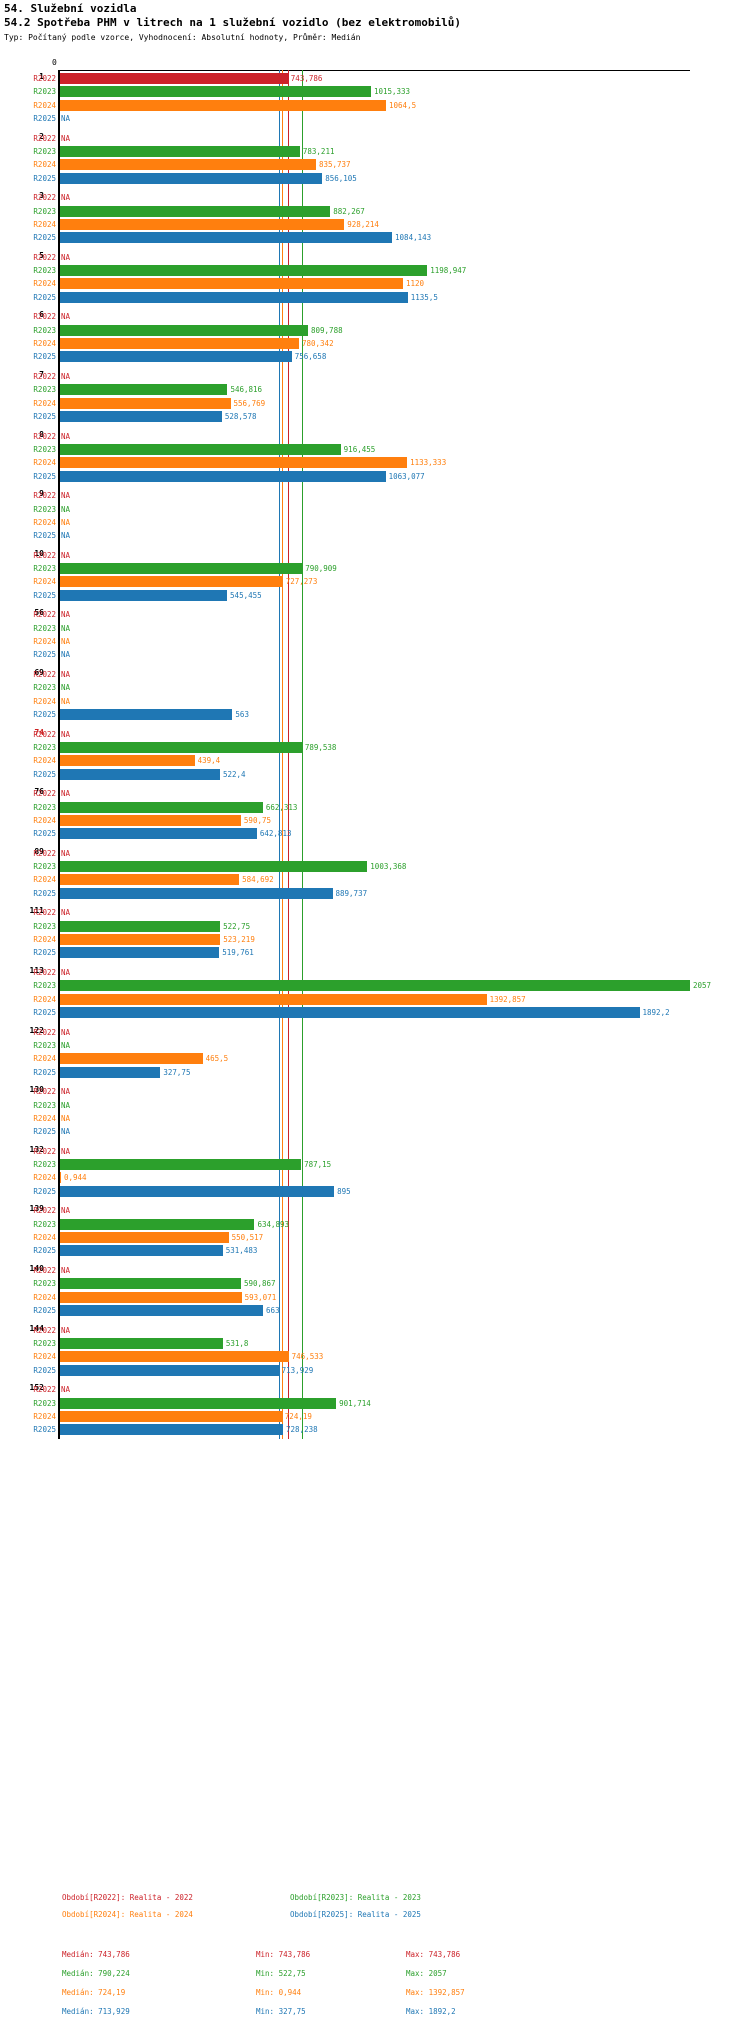 This screenshot has width=750, height=2036. I want to click on bar-row: R2024 0,944, so click(375, 1177).